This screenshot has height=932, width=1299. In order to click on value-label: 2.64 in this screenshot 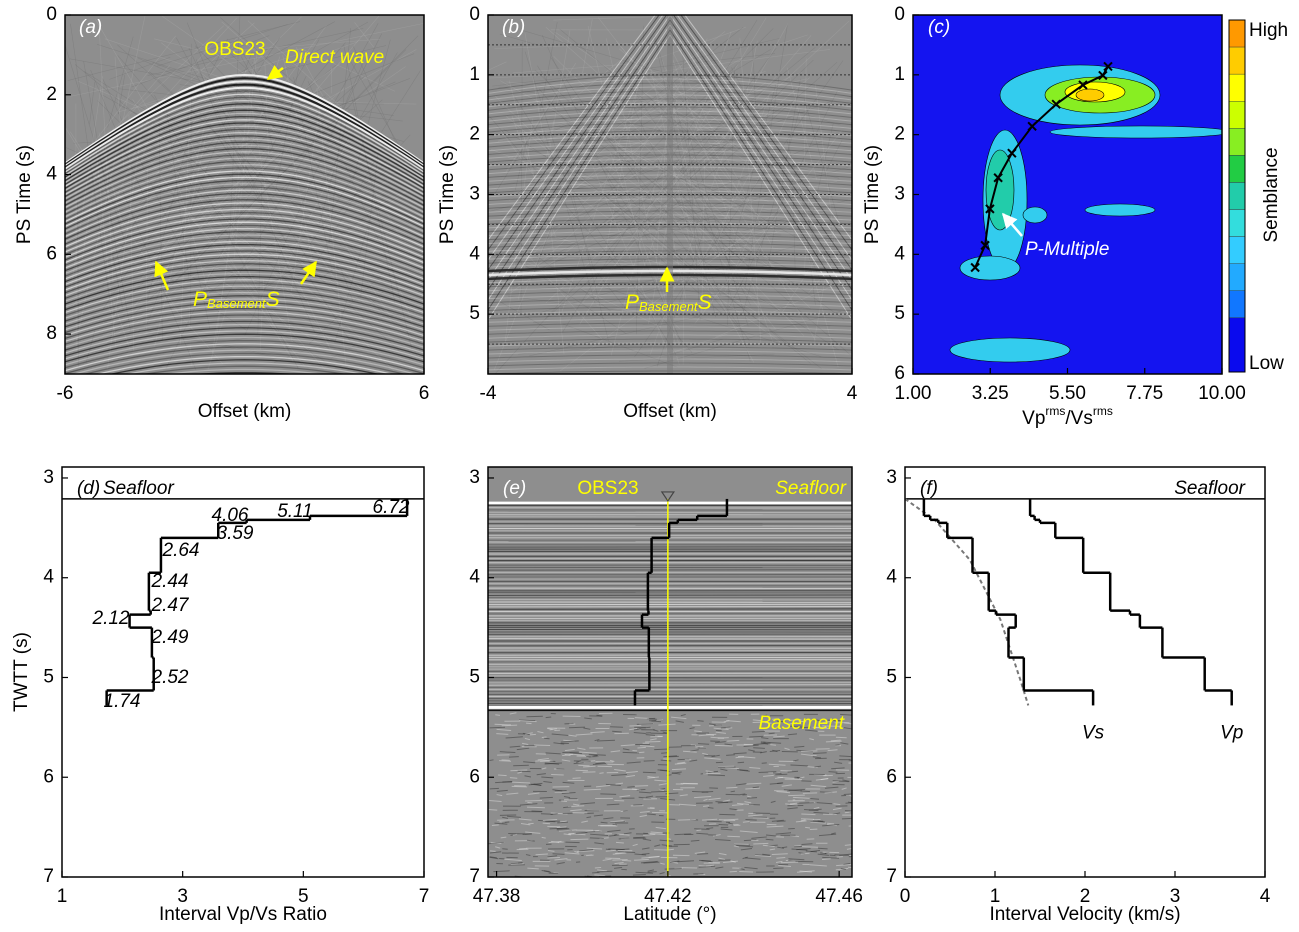, I will do `click(181, 550)`.